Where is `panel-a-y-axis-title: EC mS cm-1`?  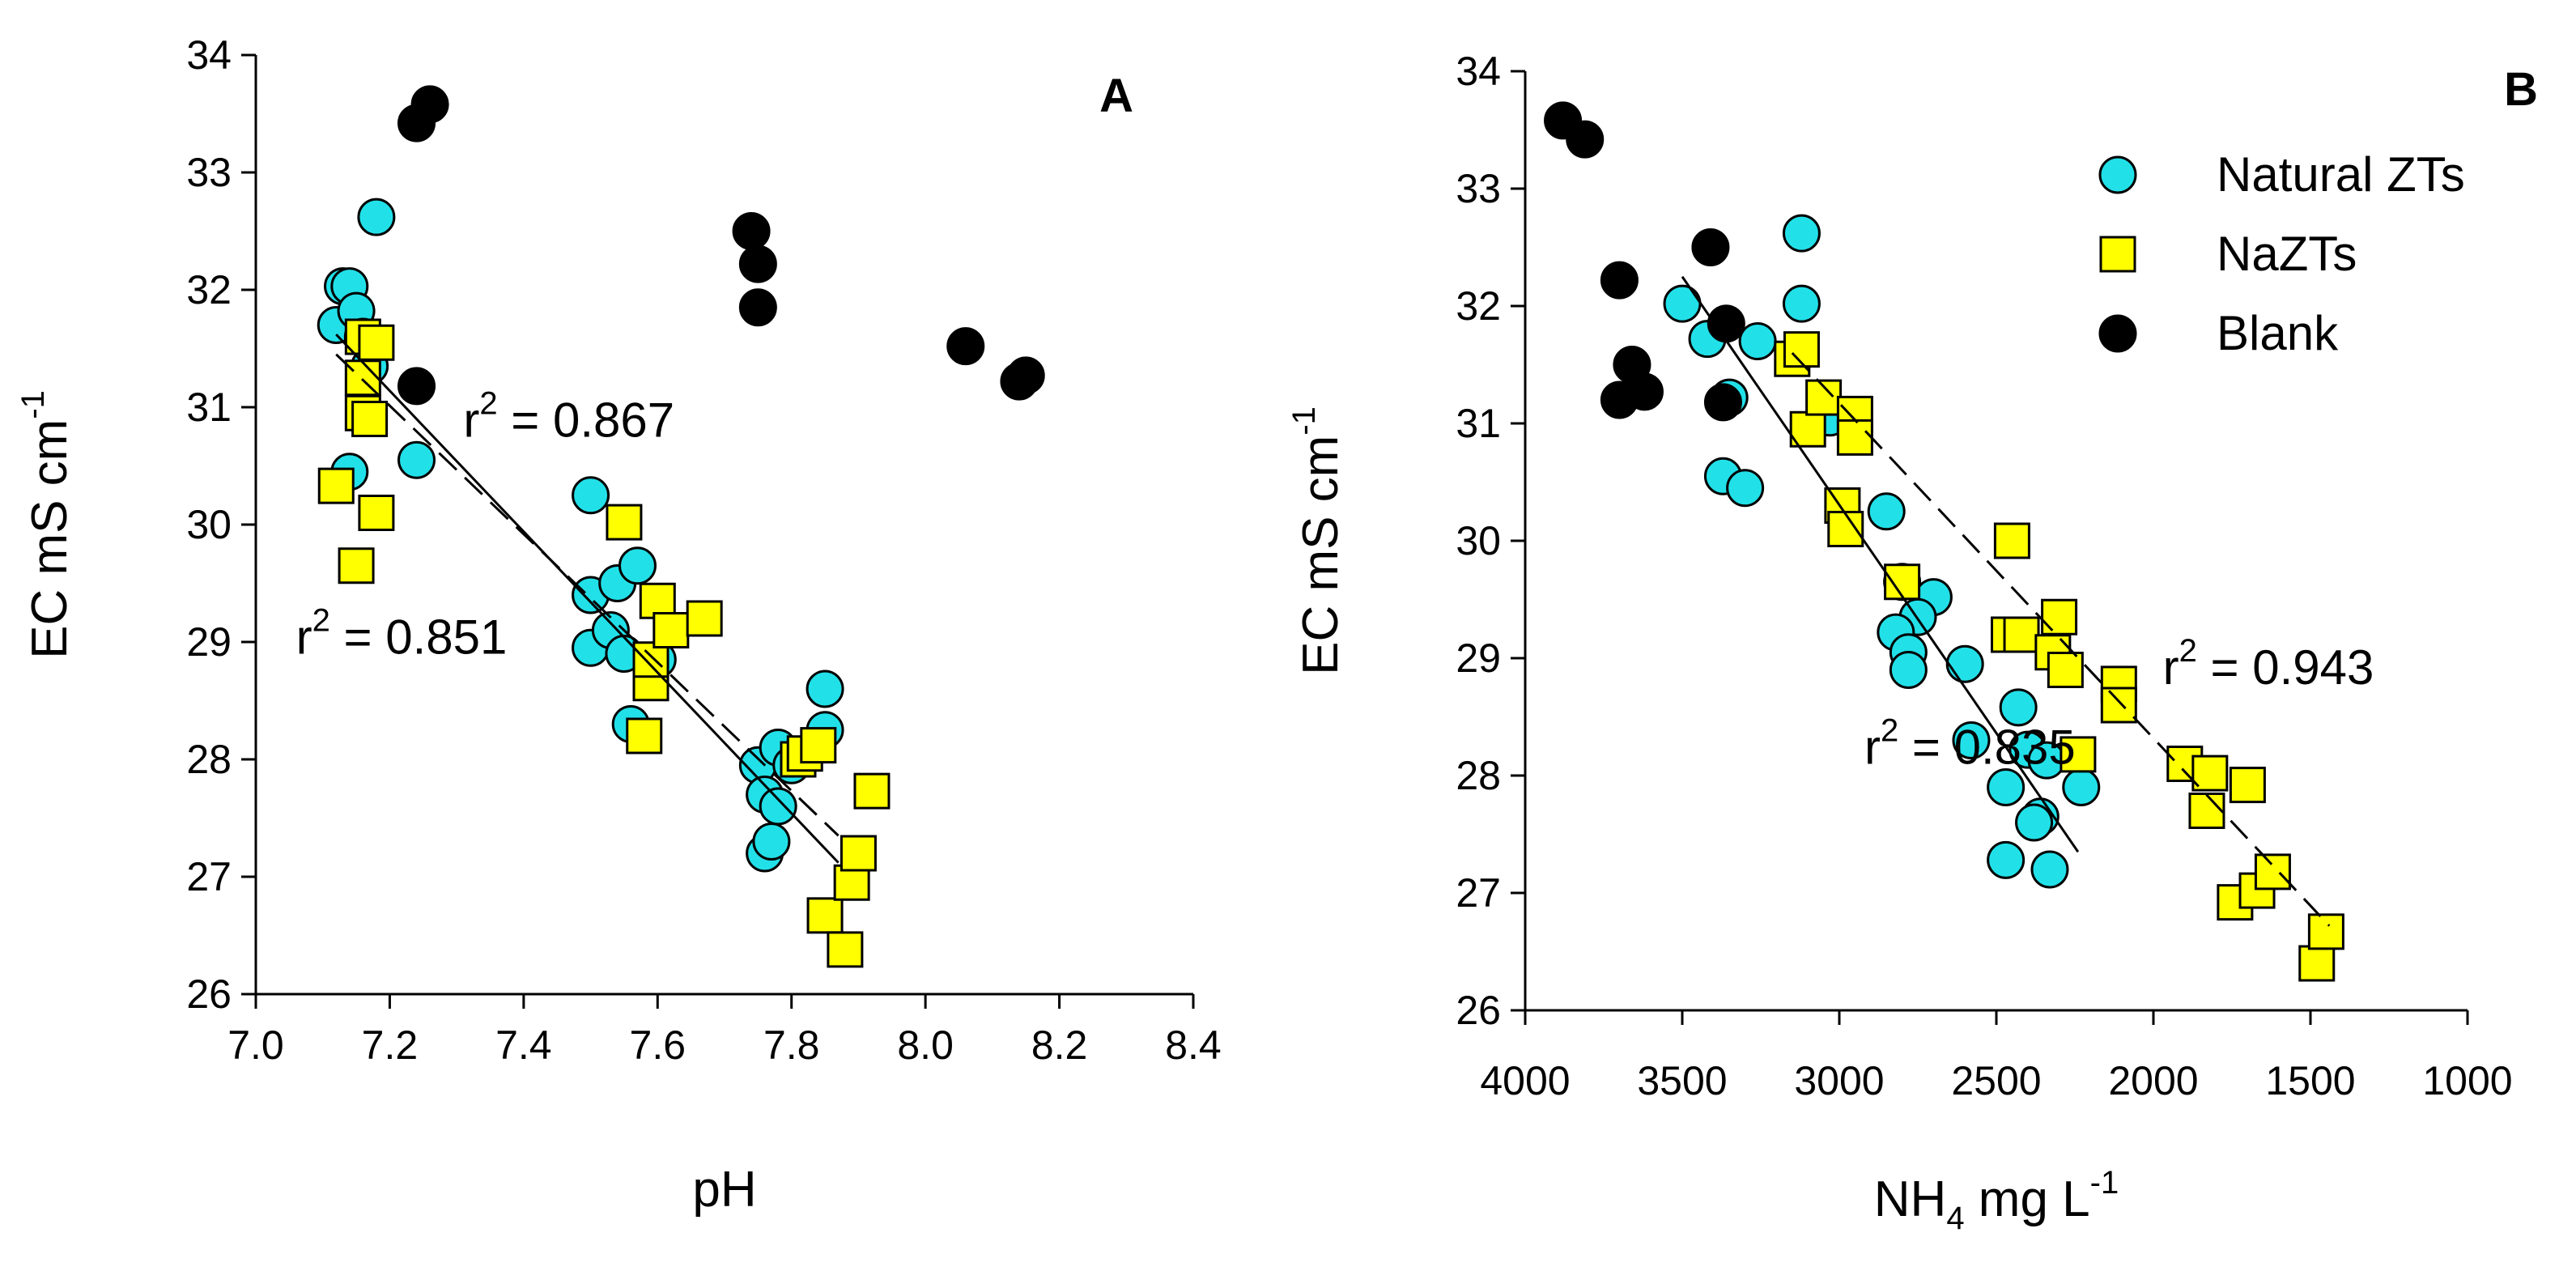 panel-a-y-axis-title: EC mS cm-1 is located at coordinates (47, 525).